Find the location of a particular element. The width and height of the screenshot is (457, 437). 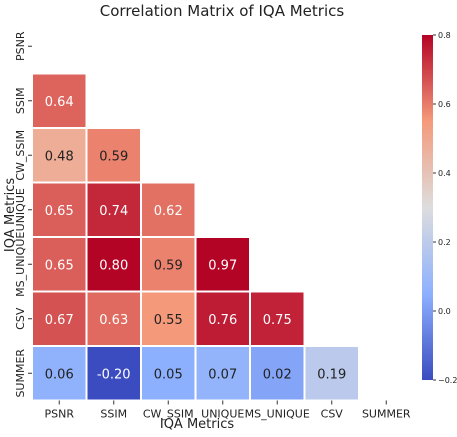

cell-value-label: 0.76 is located at coordinates (222, 320).